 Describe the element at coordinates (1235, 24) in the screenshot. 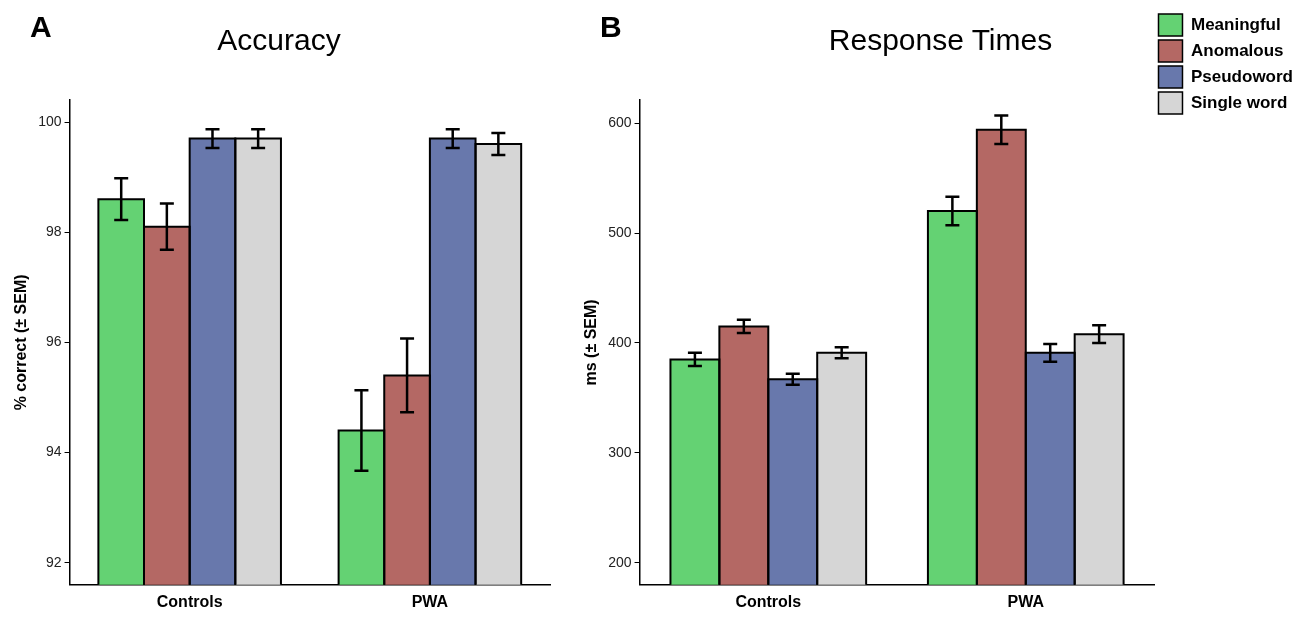

I see `legend-label: Meaningful` at that location.